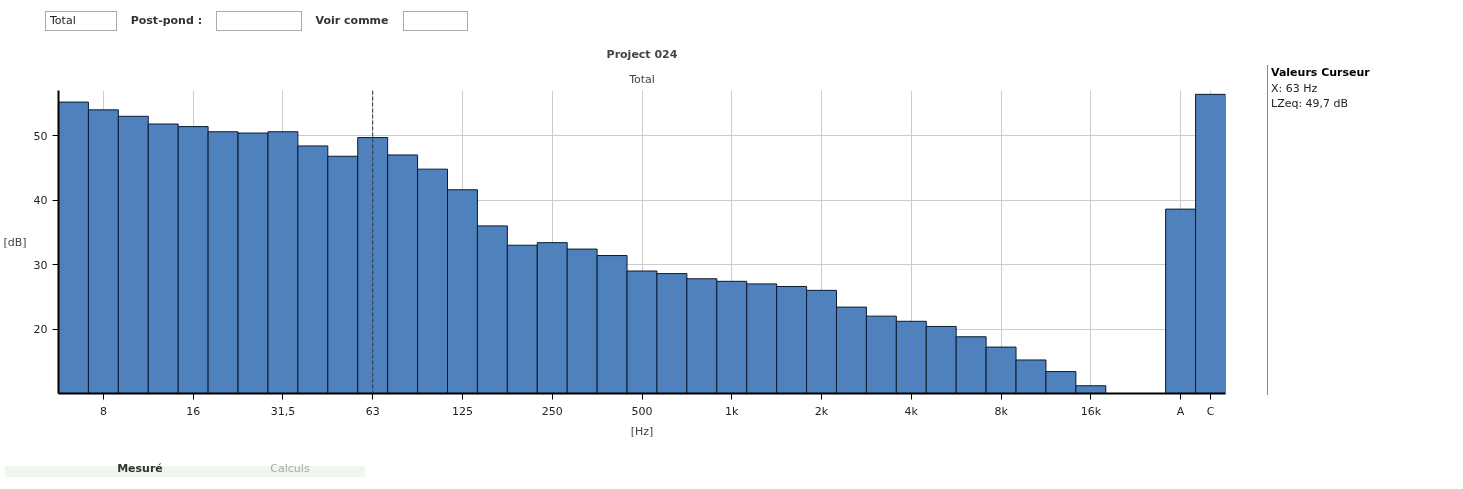  Describe the element at coordinates (81, 21) in the screenshot. I see `text: Total` at that location.